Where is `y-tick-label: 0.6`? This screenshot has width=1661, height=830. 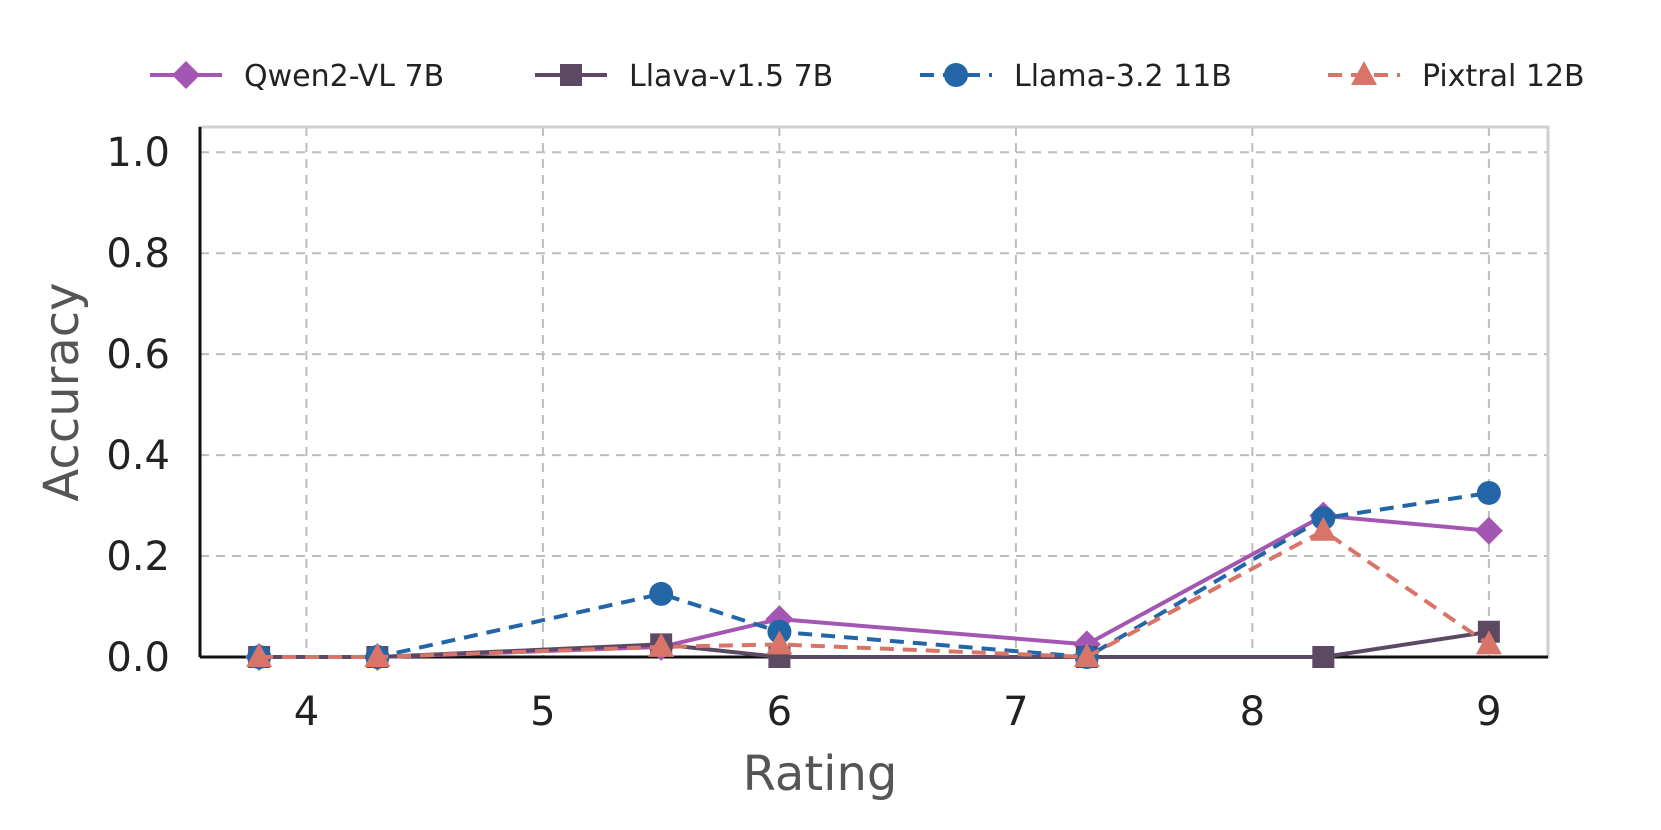
y-tick-label: 0.6 is located at coordinates (138, 355).